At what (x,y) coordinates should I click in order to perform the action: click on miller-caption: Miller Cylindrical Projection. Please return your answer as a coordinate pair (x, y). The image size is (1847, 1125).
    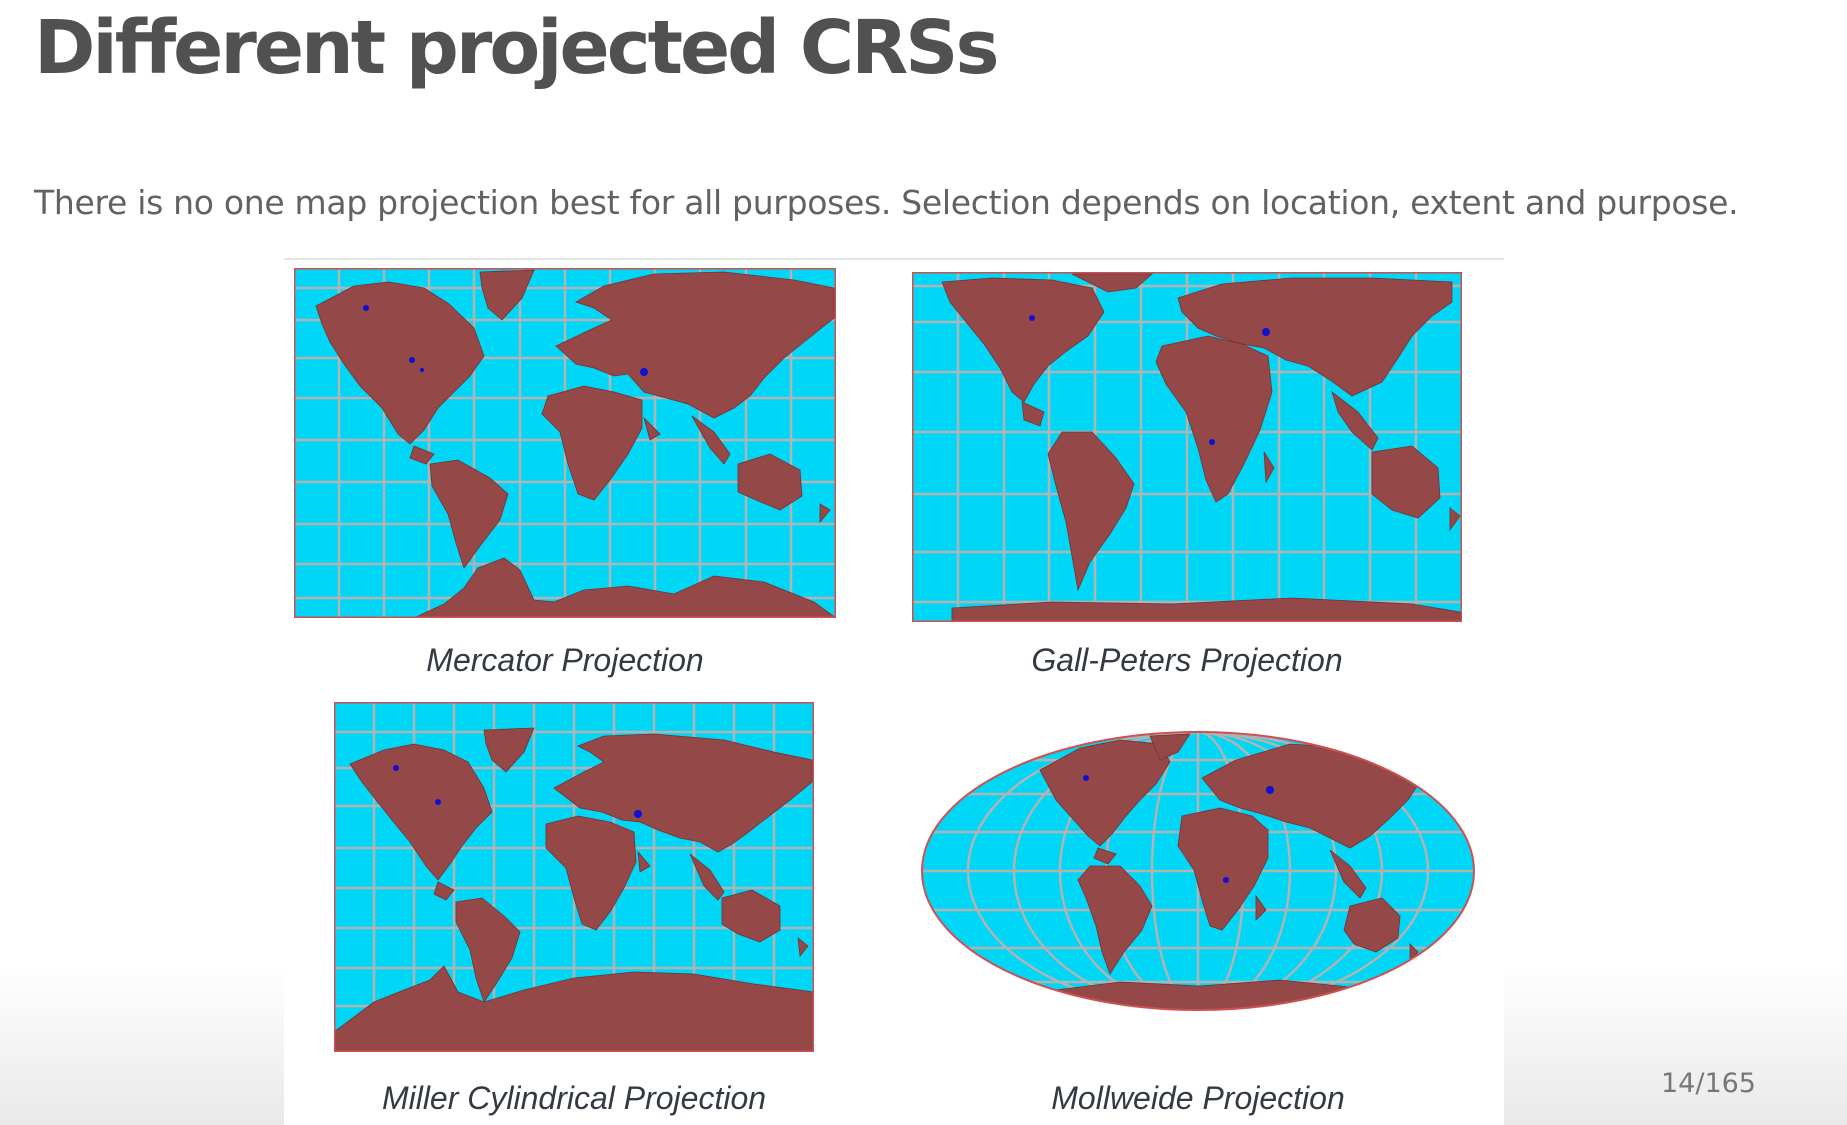
    Looking at the image, I should click on (574, 1098).